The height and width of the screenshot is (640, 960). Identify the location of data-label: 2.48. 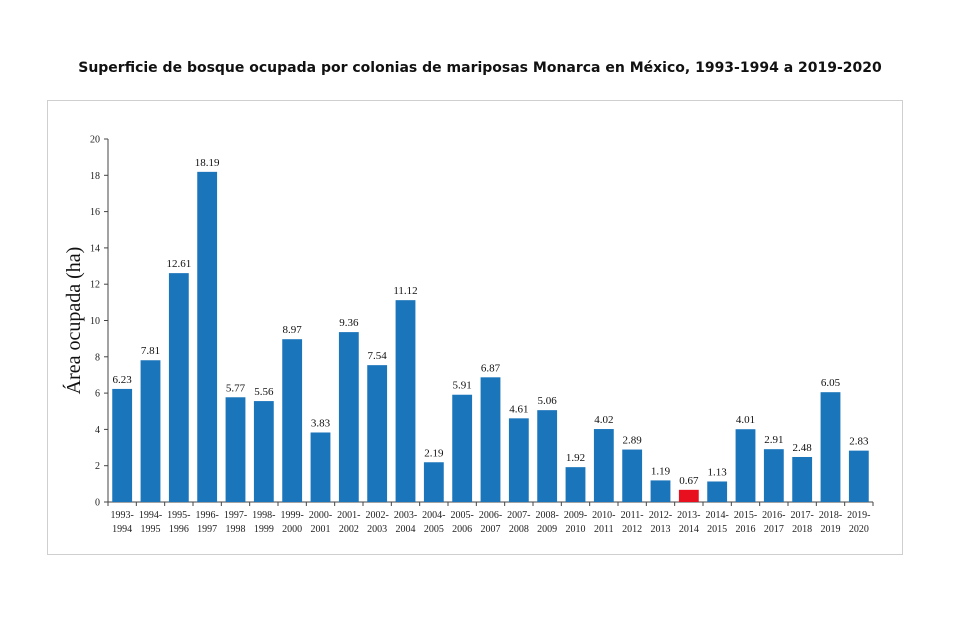
(803, 448).